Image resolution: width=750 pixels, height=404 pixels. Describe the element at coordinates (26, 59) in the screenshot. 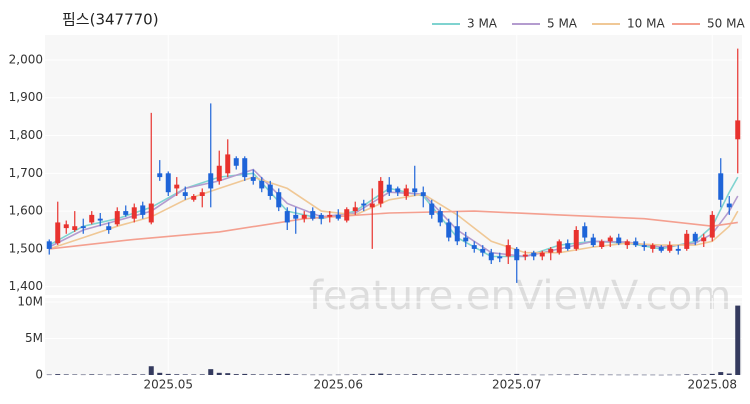

I see `y-tick-label: 2,000` at that location.